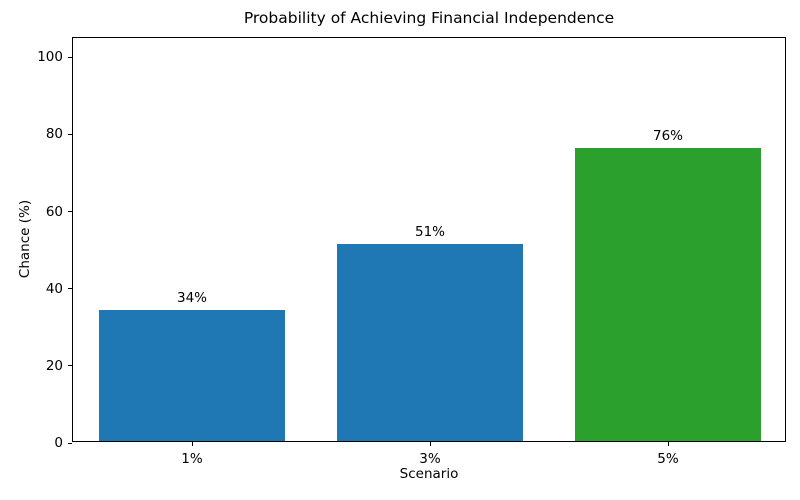 The image size is (800, 500). What do you see at coordinates (192, 459) in the screenshot?
I see `x-tick-label: 1%` at bounding box center [192, 459].